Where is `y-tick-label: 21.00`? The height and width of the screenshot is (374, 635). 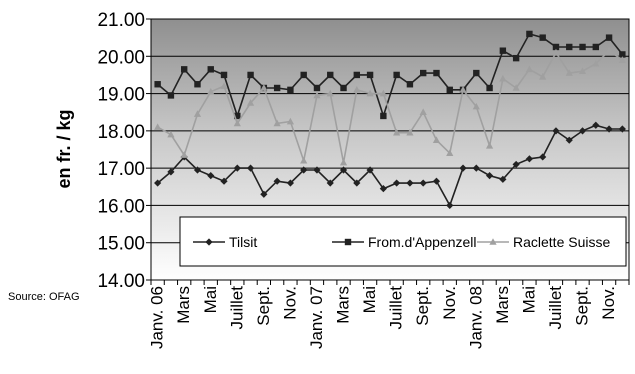 y-tick-label: 21.00 is located at coordinates (121, 20).